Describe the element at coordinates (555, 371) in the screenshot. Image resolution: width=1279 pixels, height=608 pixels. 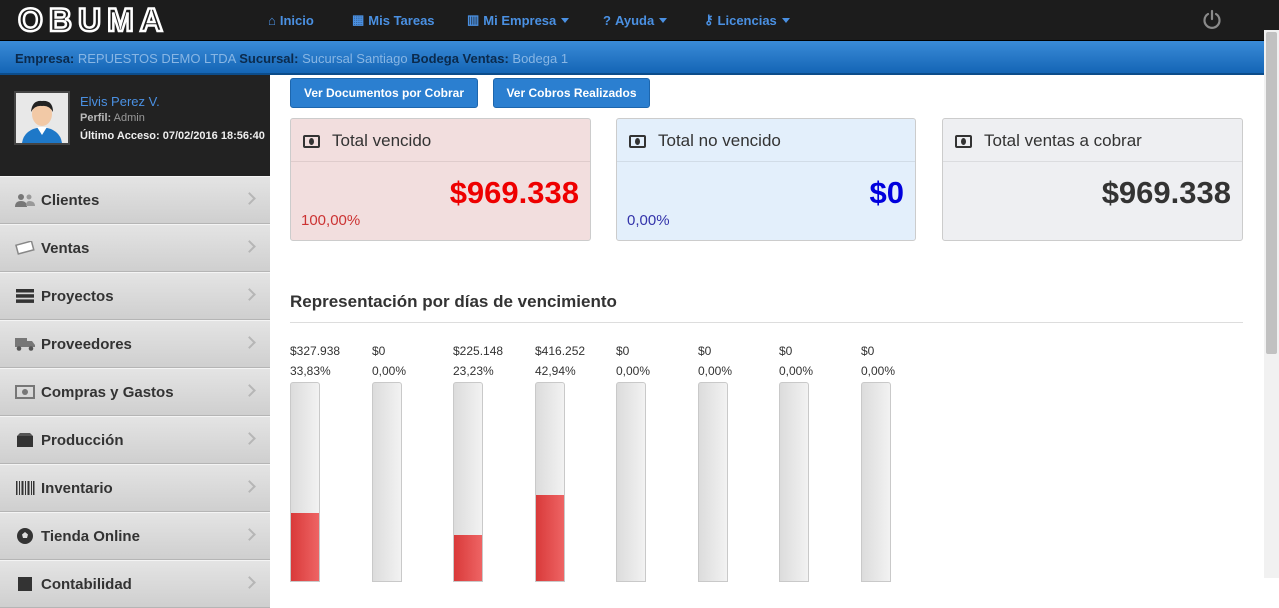
I see `bar-percent-label: 42,94%` at that location.